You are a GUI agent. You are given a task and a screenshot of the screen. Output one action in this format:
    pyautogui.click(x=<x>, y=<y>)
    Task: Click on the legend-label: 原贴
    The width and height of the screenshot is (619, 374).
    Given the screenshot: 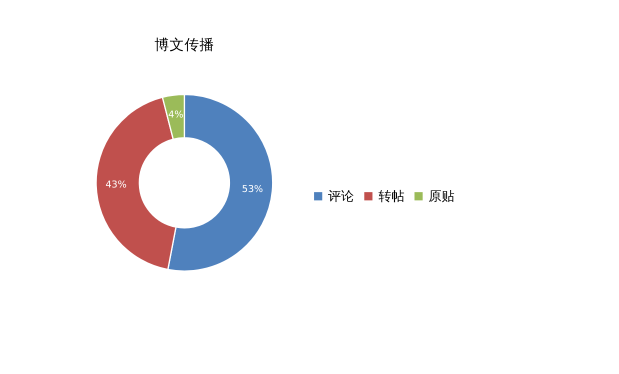 What is the action you would take?
    pyautogui.click(x=441, y=197)
    